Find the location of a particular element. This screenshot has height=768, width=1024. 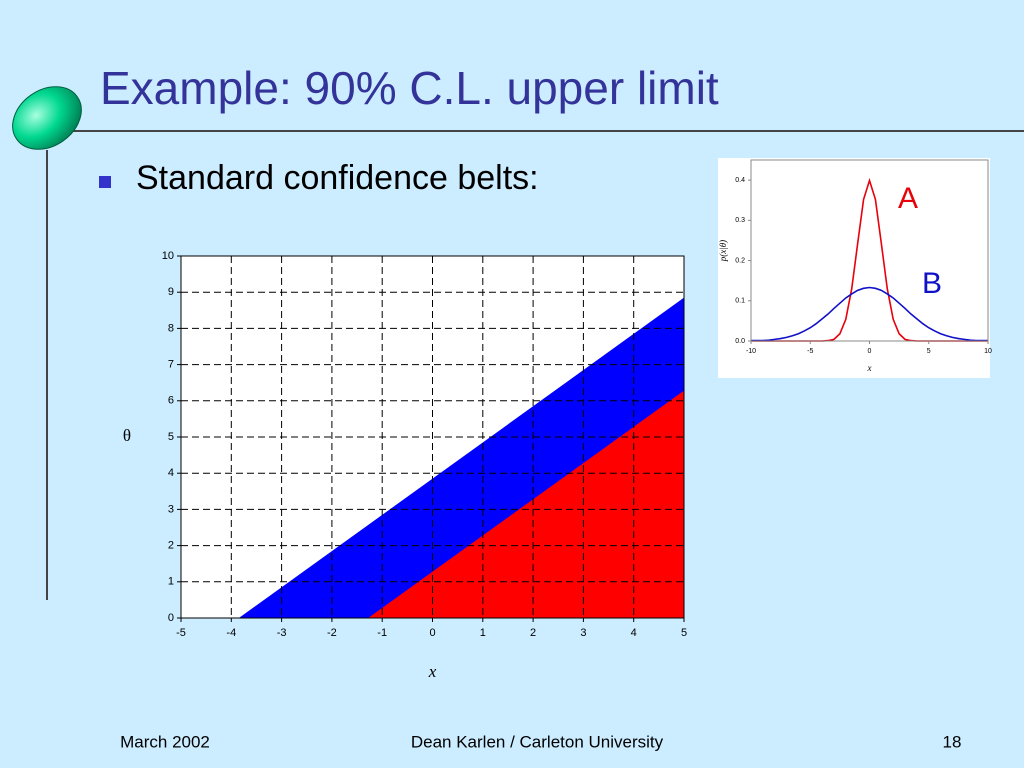

y-tick-label: 9 is located at coordinates (171, 292).